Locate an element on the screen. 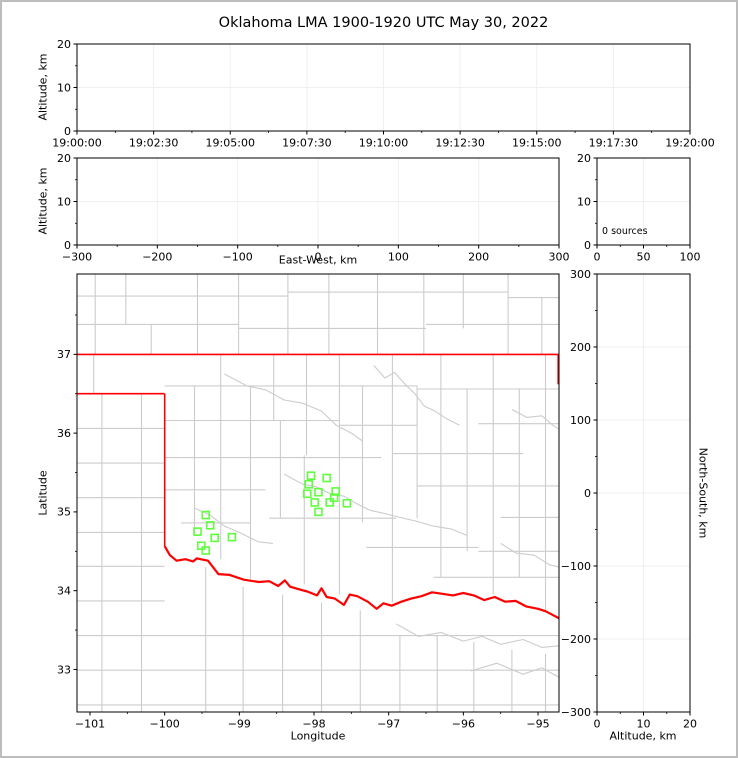  x-tick-label: −96 is located at coordinates (463, 724).